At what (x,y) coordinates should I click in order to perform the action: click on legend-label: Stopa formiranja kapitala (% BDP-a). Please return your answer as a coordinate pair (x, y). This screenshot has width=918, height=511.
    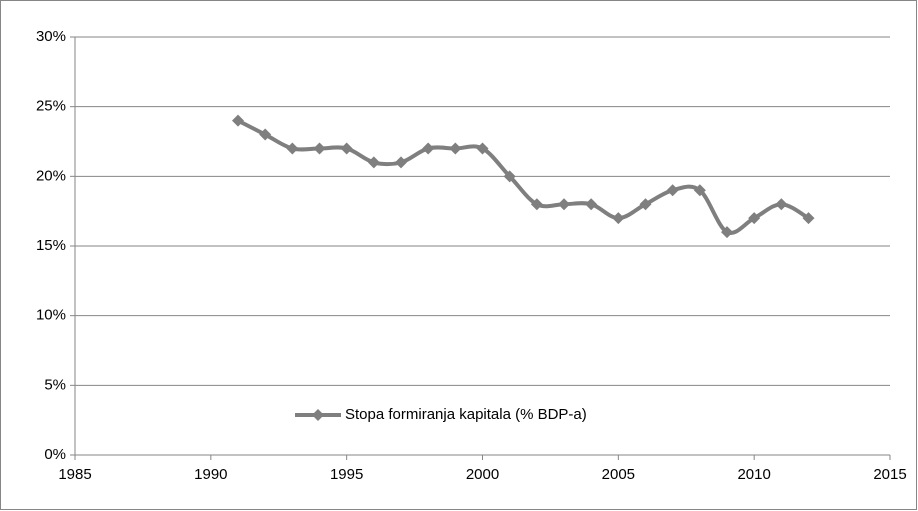
    Looking at the image, I should click on (466, 414).